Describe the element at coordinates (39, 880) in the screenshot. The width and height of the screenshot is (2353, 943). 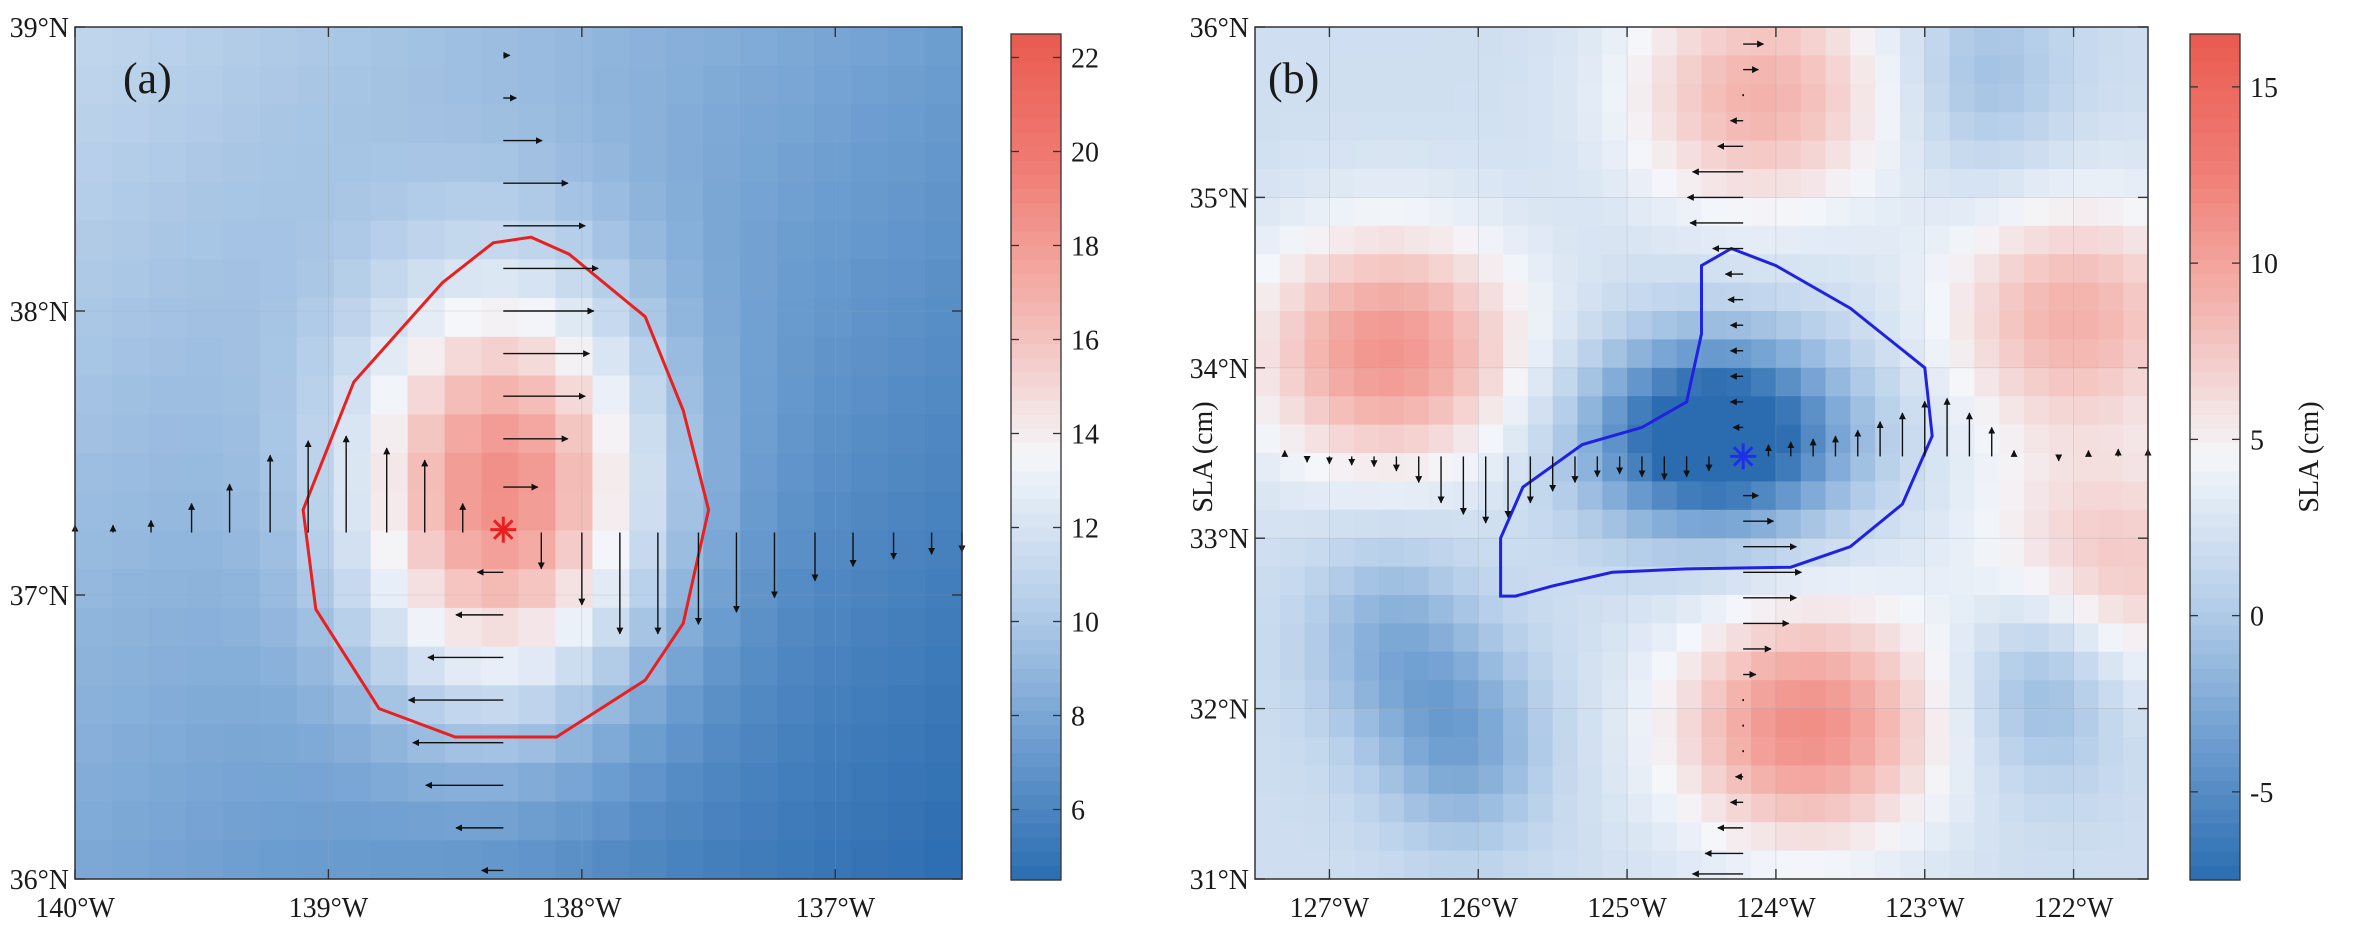
I see `y-tick-label: 36°N` at that location.